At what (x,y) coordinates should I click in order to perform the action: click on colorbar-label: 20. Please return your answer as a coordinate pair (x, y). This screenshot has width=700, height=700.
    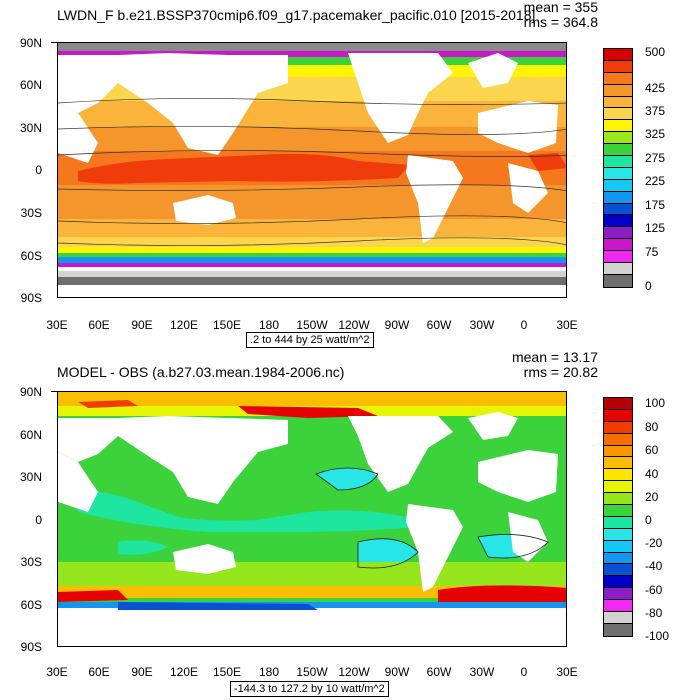
    Looking at the image, I should click on (652, 497).